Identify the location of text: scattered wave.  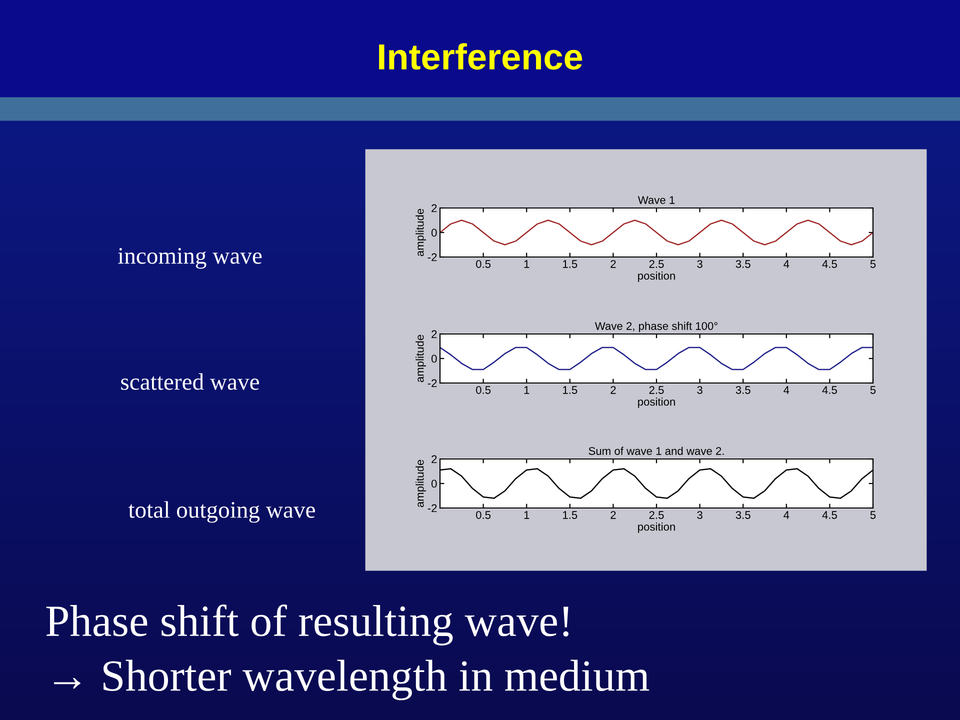
(190, 381).